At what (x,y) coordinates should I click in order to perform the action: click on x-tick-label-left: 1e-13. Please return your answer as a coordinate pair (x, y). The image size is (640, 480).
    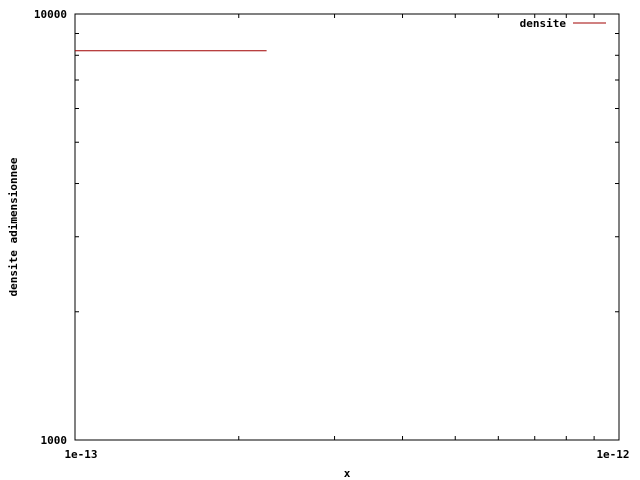
    Looking at the image, I should click on (80, 454).